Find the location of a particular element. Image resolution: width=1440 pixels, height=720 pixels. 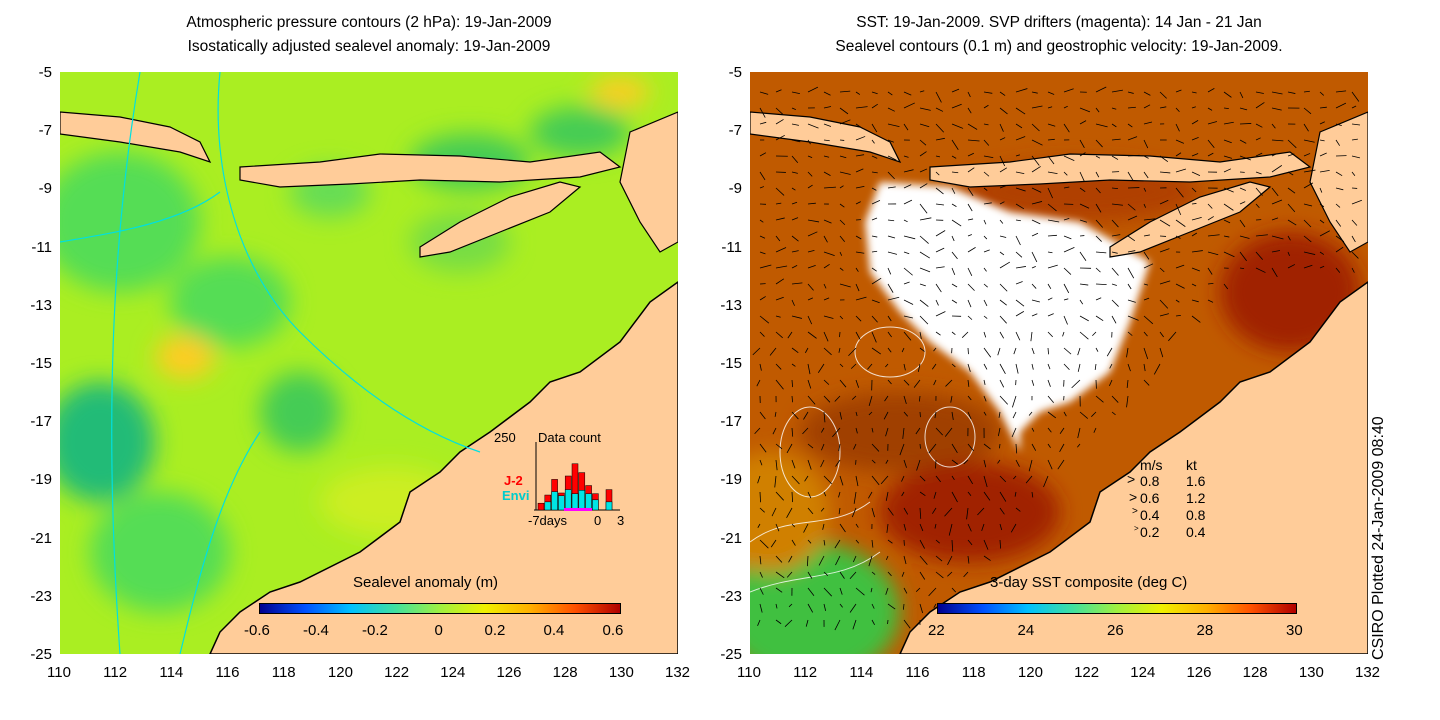

right-lat-tick-3: -11 is located at coordinates (731, 247).